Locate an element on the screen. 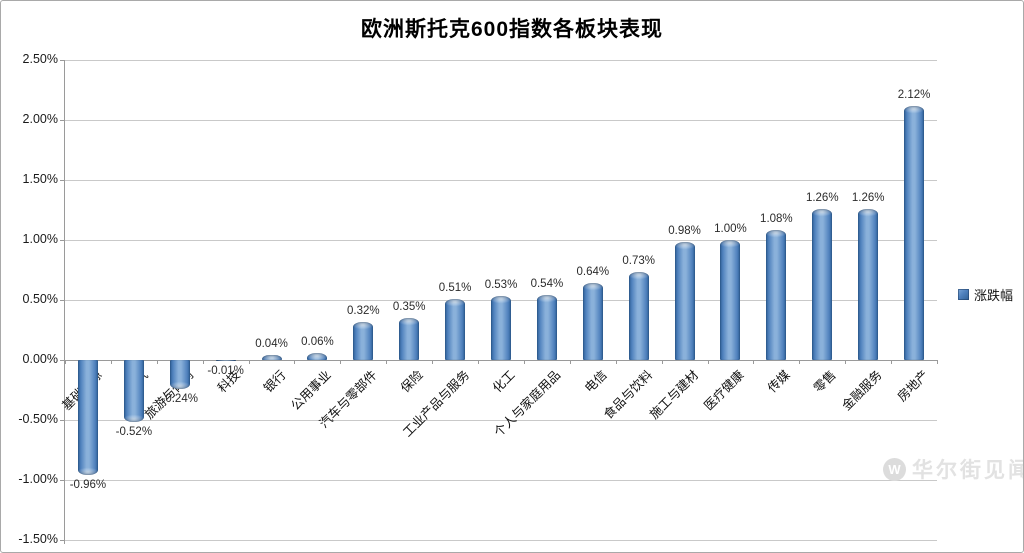  legend-label: 涨跌幅 is located at coordinates (994, 295).